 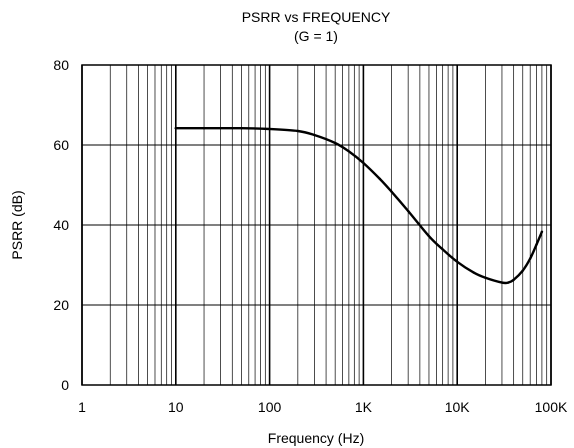 I want to click on y-tick-label: 20, so click(x=61, y=305).